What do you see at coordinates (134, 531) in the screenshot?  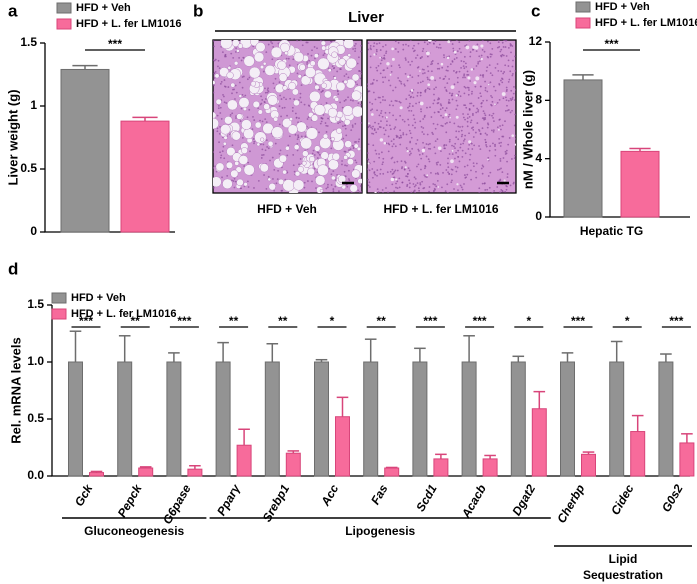 I see `group-label: Gluconeogenesis` at bounding box center [134, 531].